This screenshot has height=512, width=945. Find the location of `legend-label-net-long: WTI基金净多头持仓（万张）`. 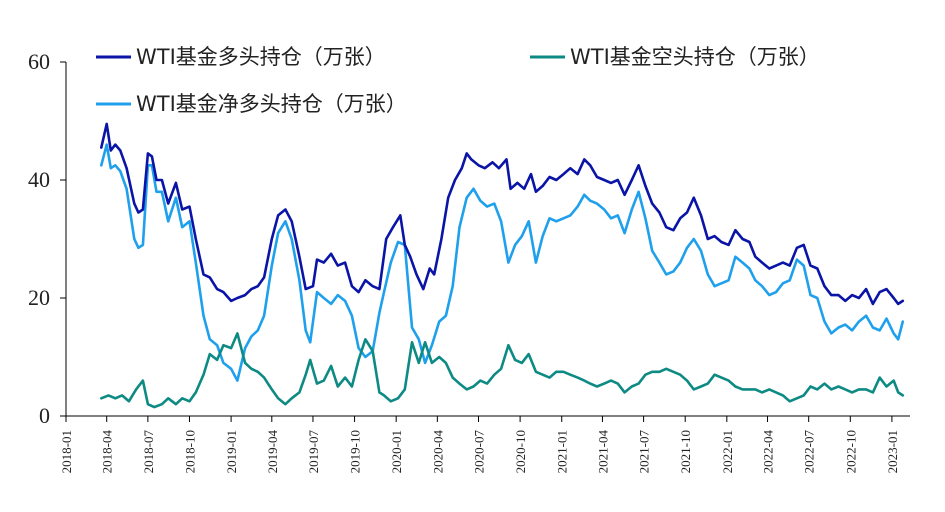

legend-label-net-long: WTI基金净多头持仓（万张） is located at coordinates (271, 104).